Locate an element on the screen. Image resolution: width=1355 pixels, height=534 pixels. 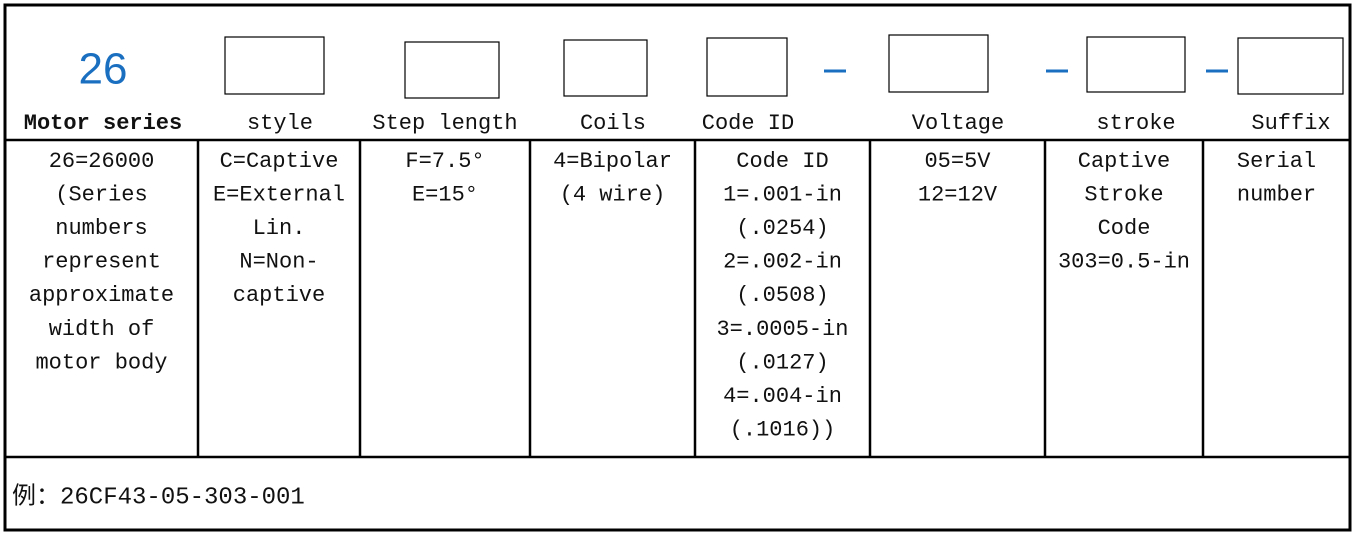
cell-line: (.0508) is located at coordinates (782, 295).